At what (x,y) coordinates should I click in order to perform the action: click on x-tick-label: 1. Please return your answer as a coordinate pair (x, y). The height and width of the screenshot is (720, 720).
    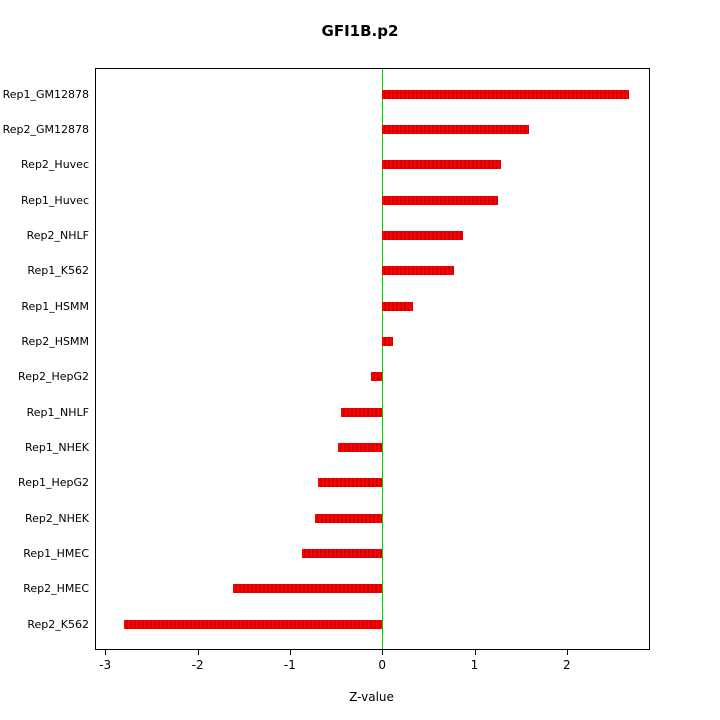
    Looking at the image, I should click on (474, 665).